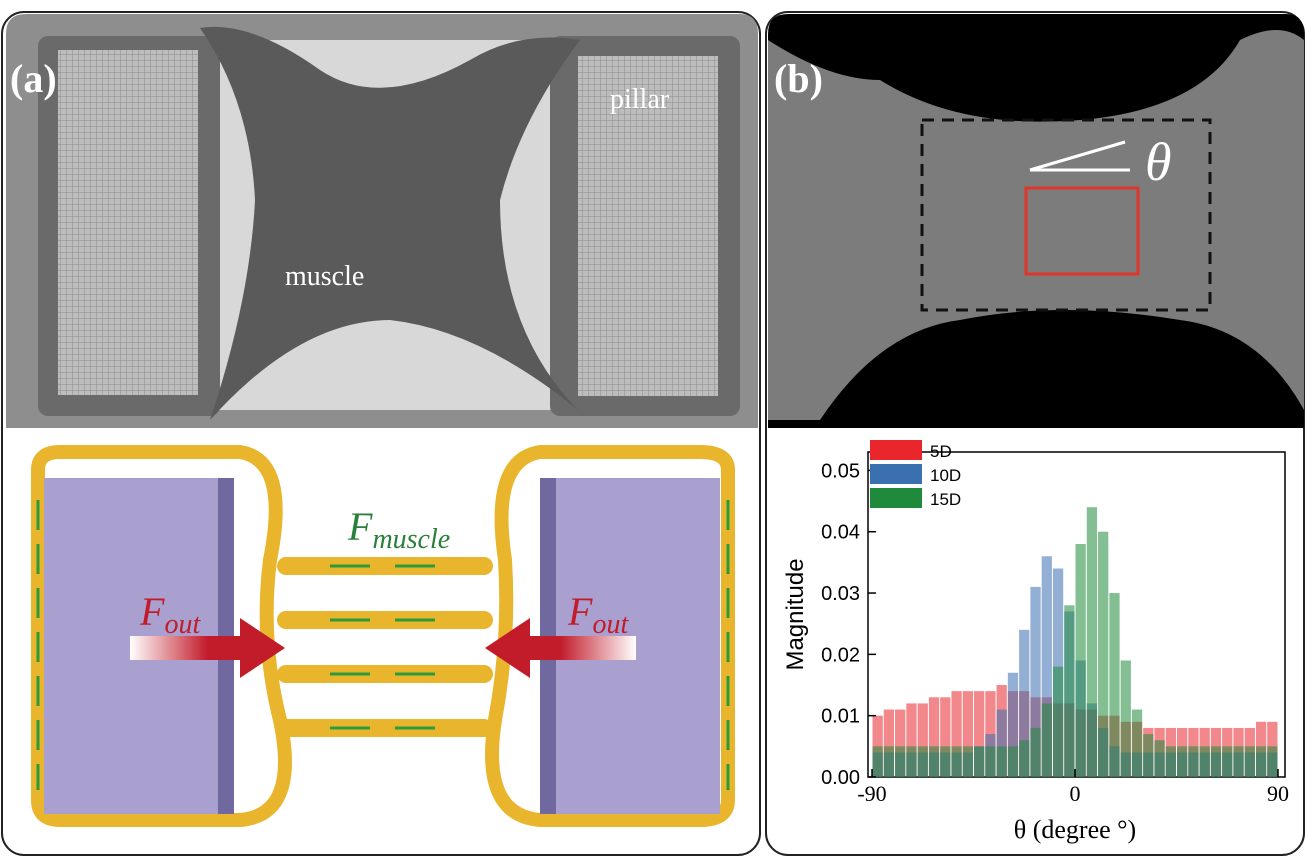 This screenshot has width=1306, height=859. What do you see at coordinates (33, 78) in the screenshot?
I see `panel-label: (a)` at bounding box center [33, 78].